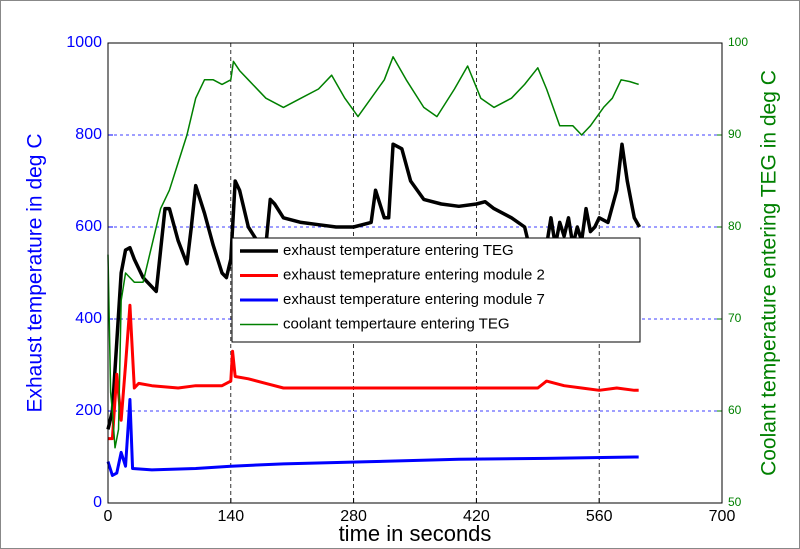  Describe the element at coordinates (735, 502) in the screenshot. I see `y2-tick-label: 50` at that location.